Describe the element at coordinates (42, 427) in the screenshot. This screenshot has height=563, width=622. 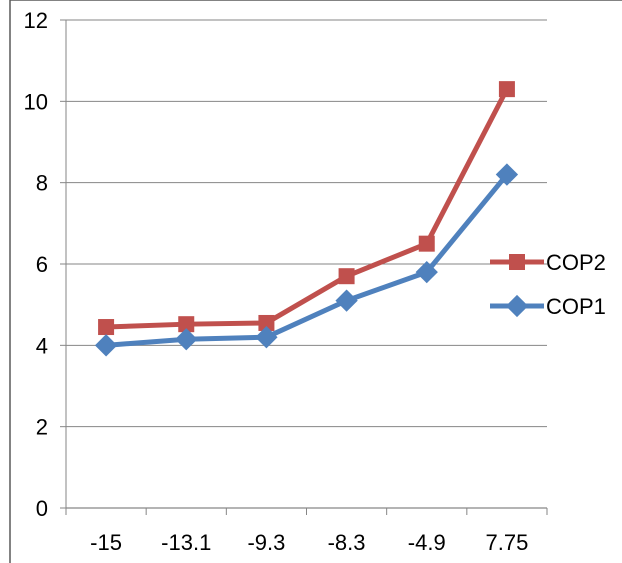
I see `y-tick-label: 2` at that location.